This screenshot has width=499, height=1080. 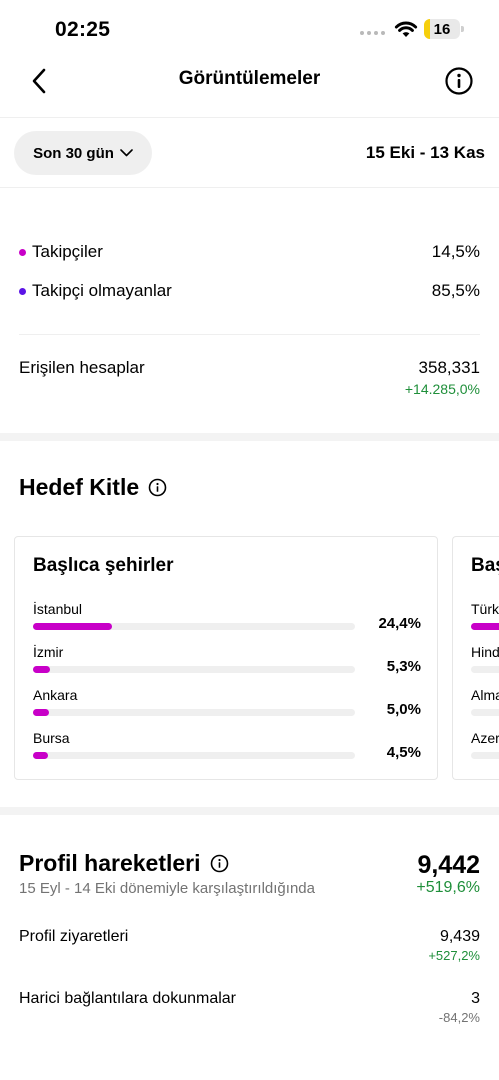 What do you see at coordinates (454, 955) in the screenshot?
I see `profile-visits-change: +527,2%` at bounding box center [454, 955].